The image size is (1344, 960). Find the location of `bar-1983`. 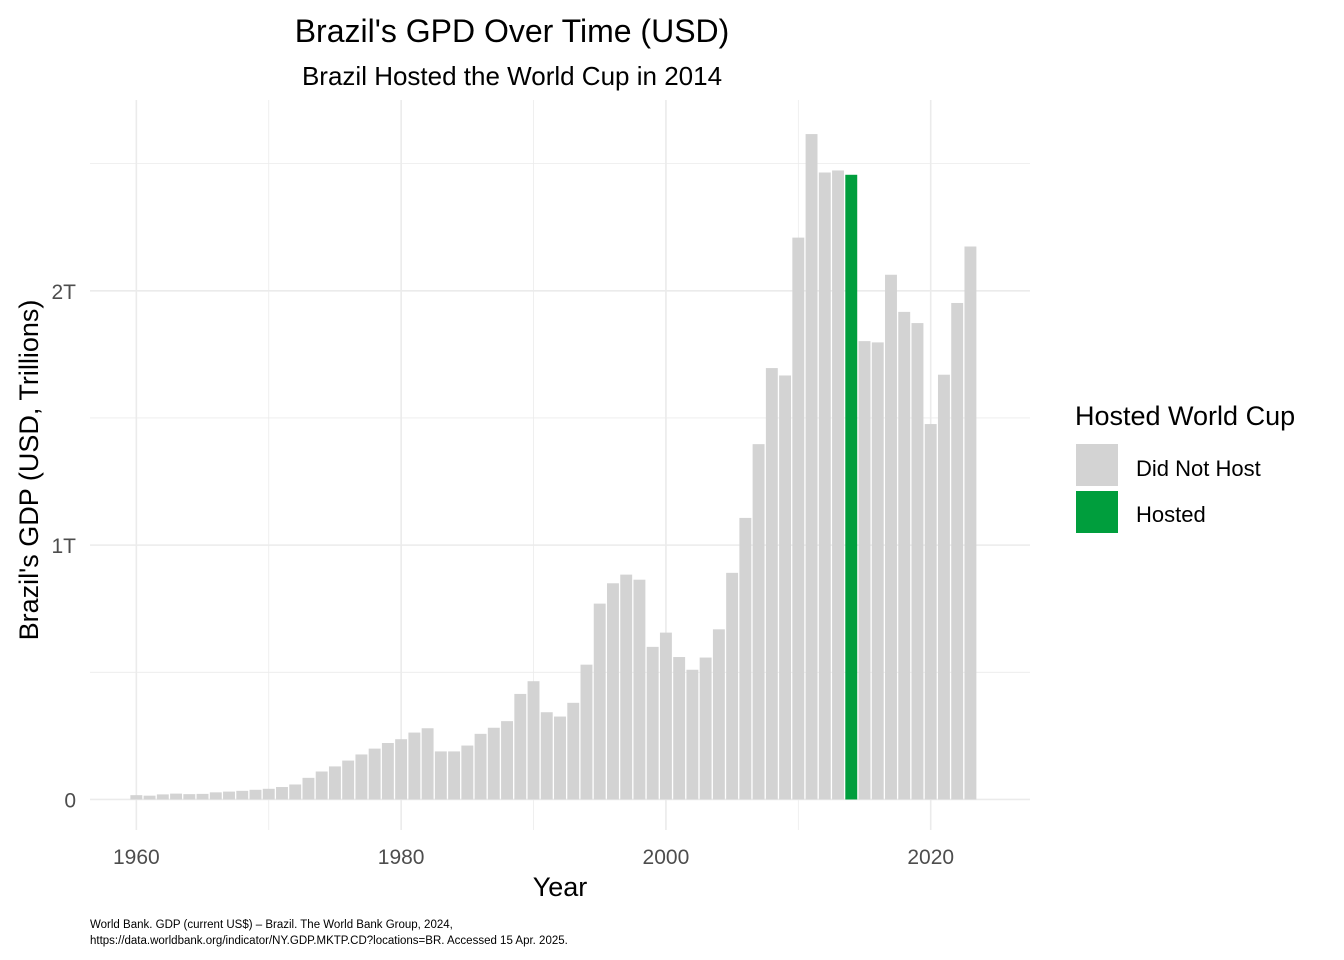

bar-1983 is located at coordinates (440, 775).